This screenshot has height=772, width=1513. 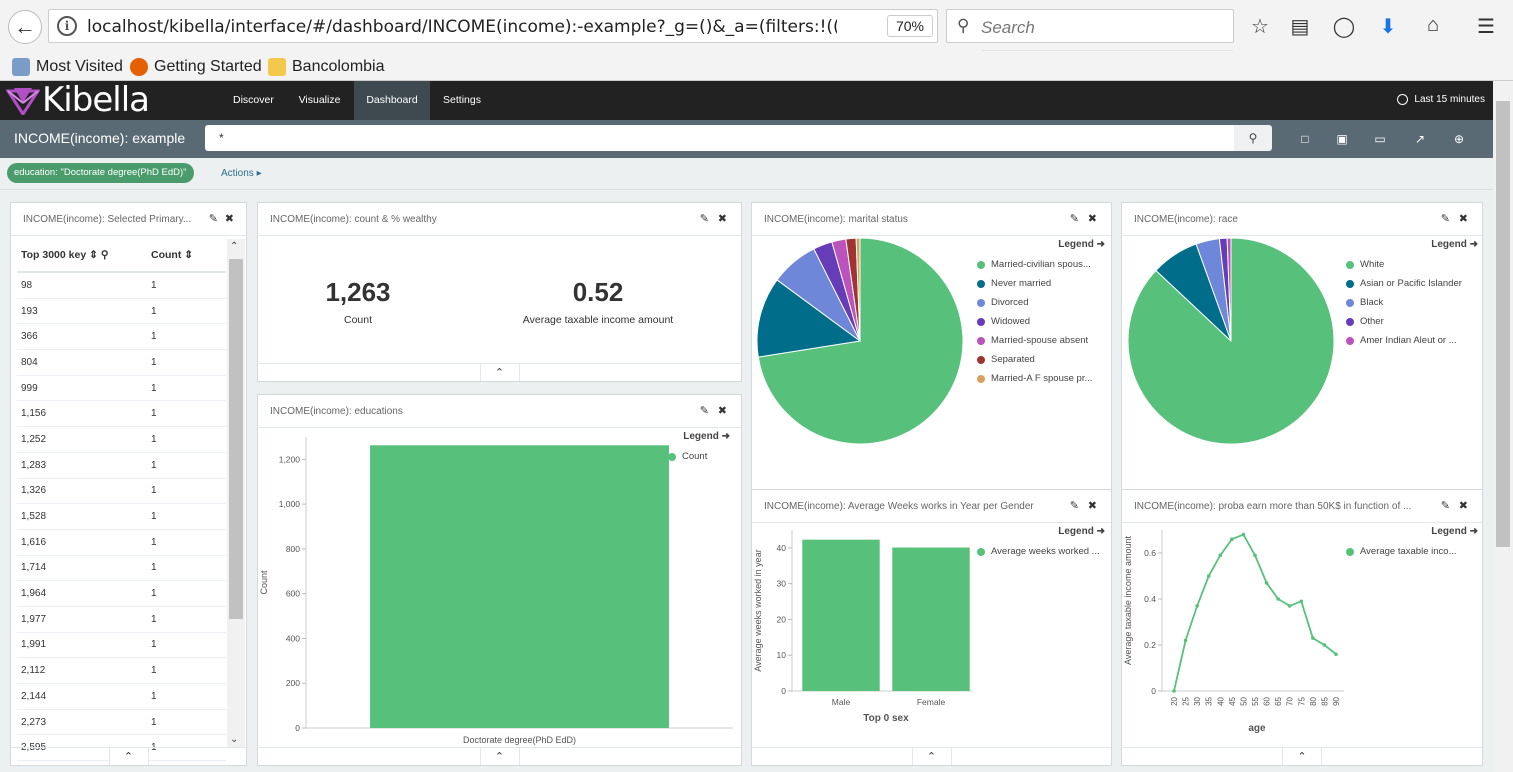 I want to click on table-row: 1,964 1, so click(x=121, y=594).